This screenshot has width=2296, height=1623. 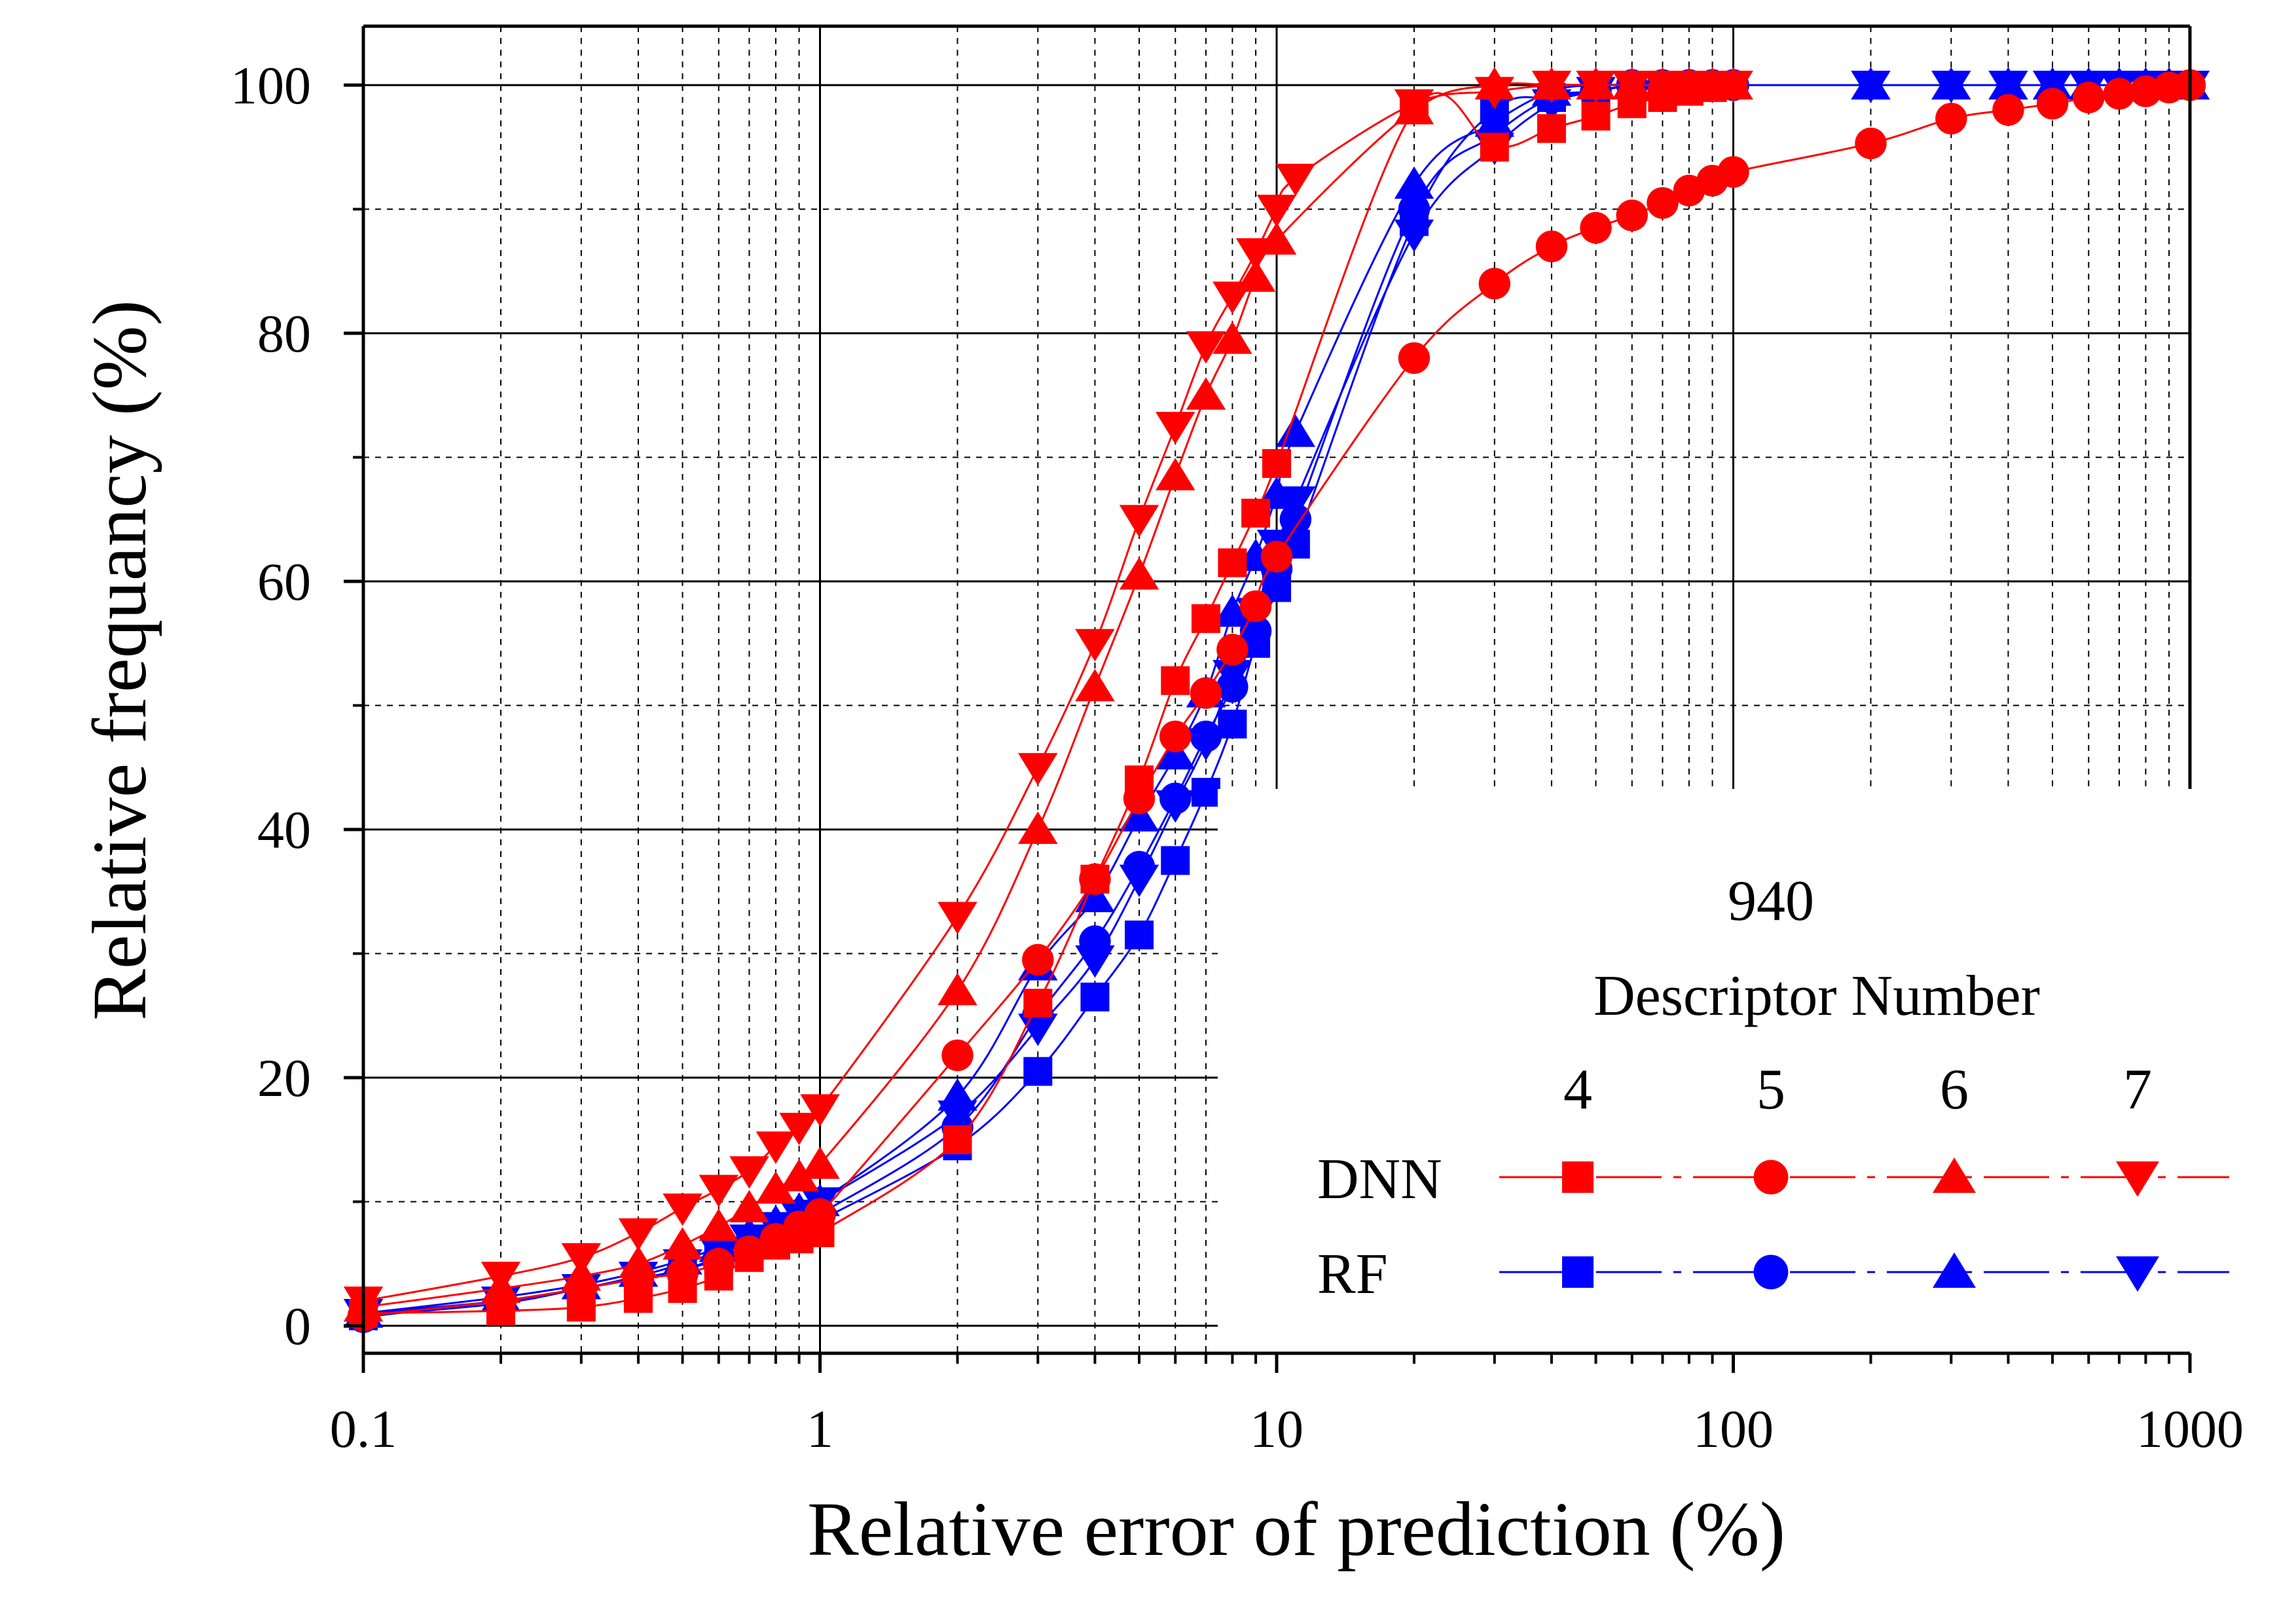 What do you see at coordinates (638, 1262) in the screenshot?
I see `data-point-dnn-6-0.4` at bounding box center [638, 1262].